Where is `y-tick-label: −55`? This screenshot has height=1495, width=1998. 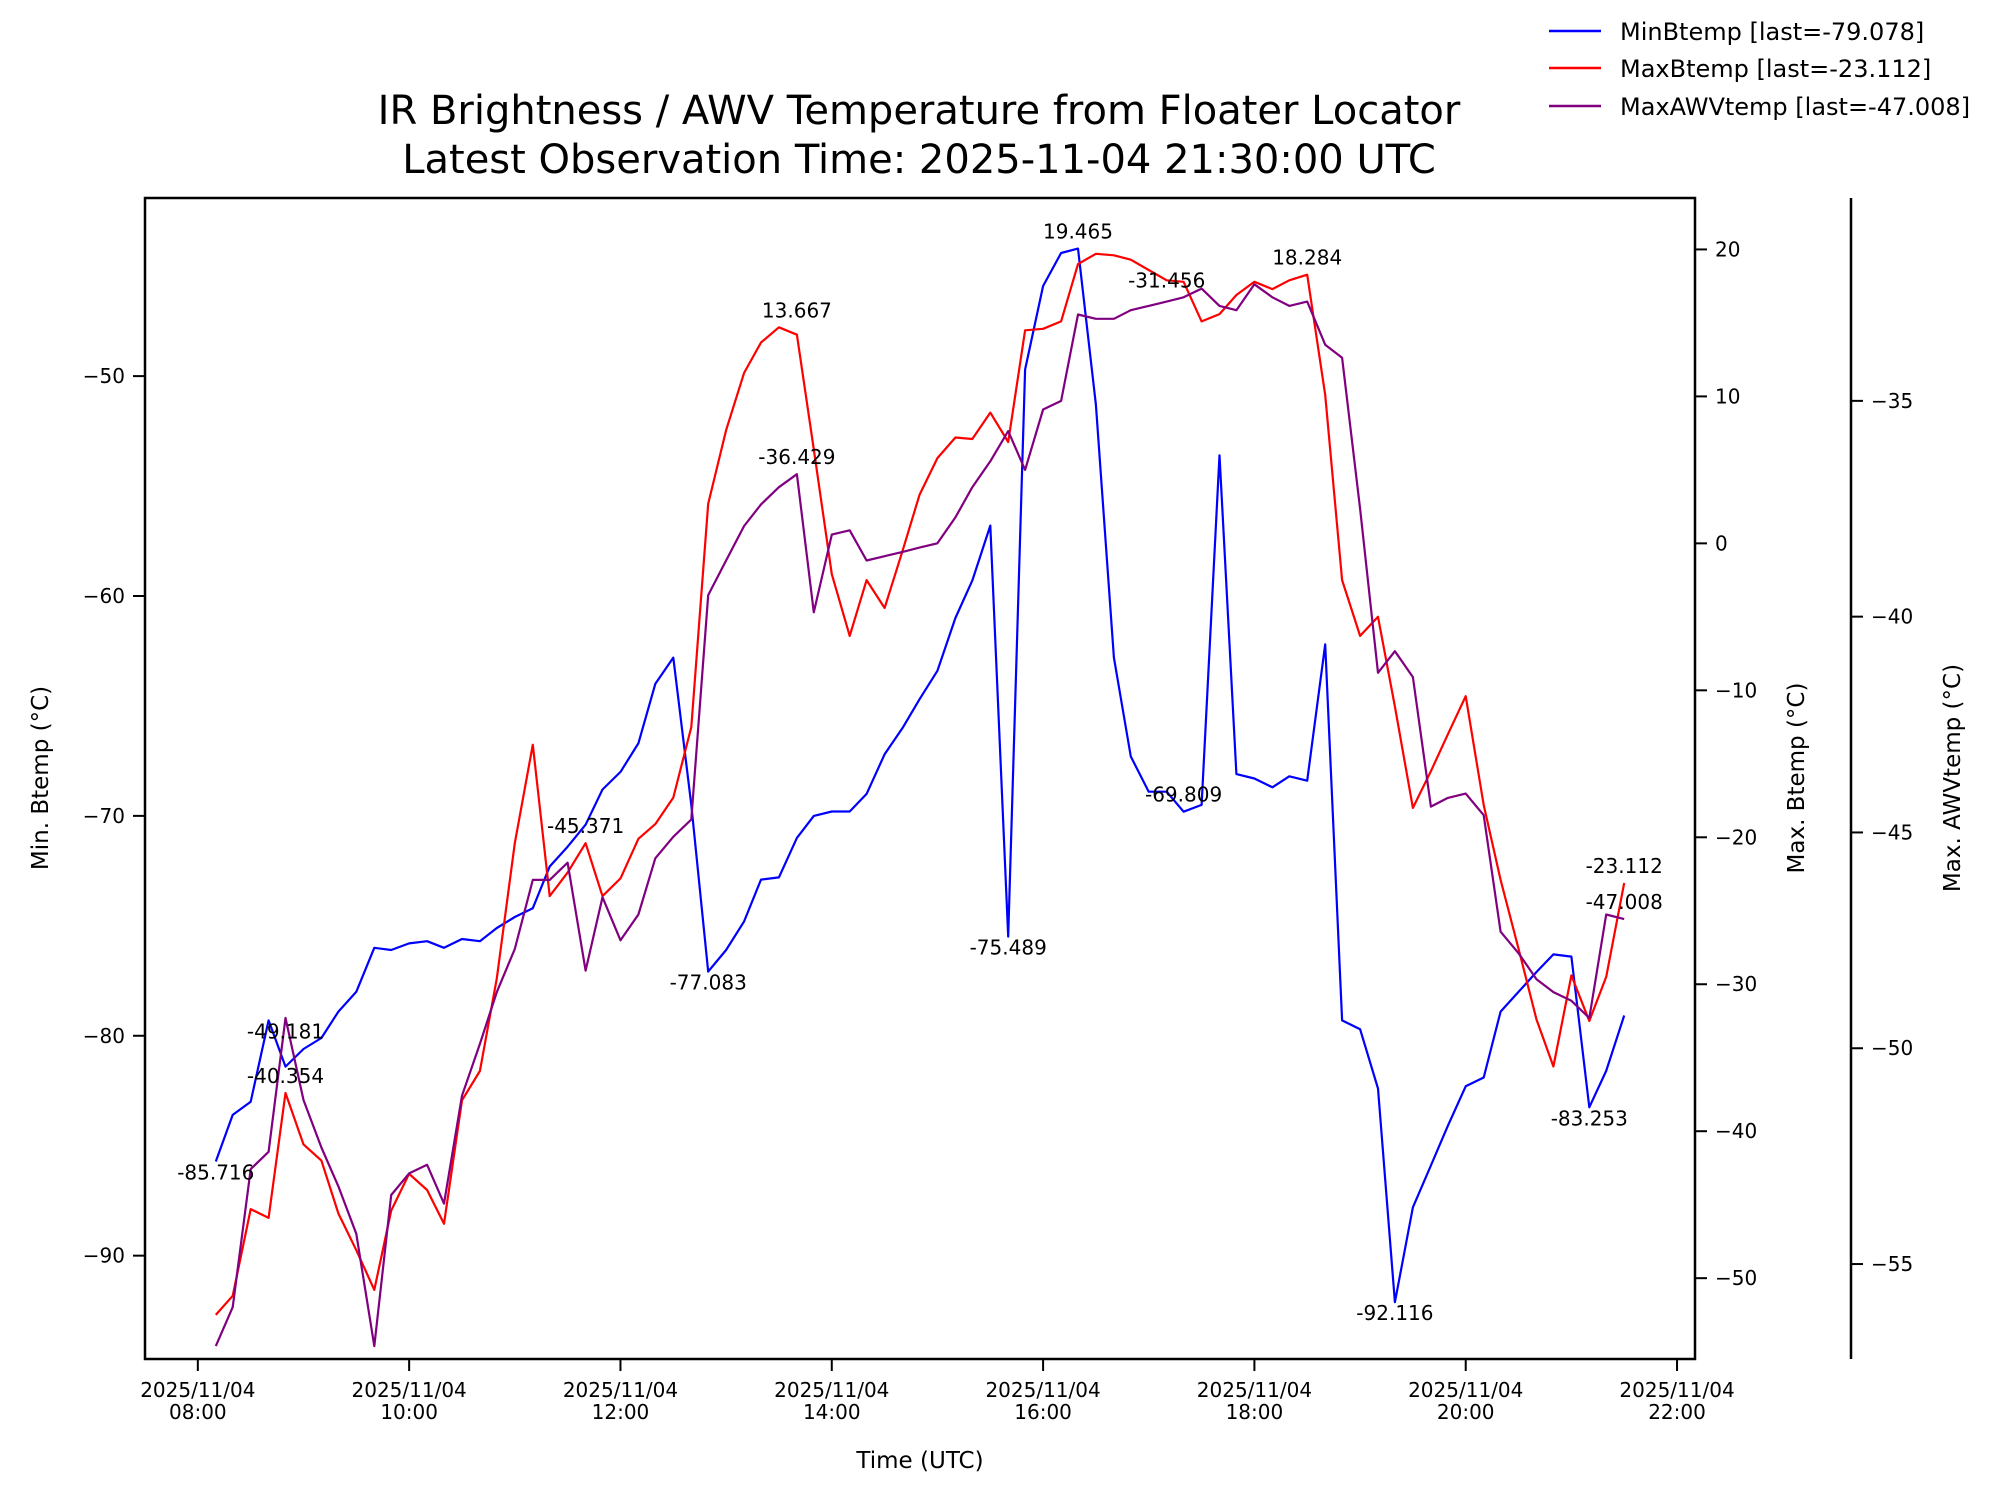
y-tick-label: −55 is located at coordinates (1892, 1264).